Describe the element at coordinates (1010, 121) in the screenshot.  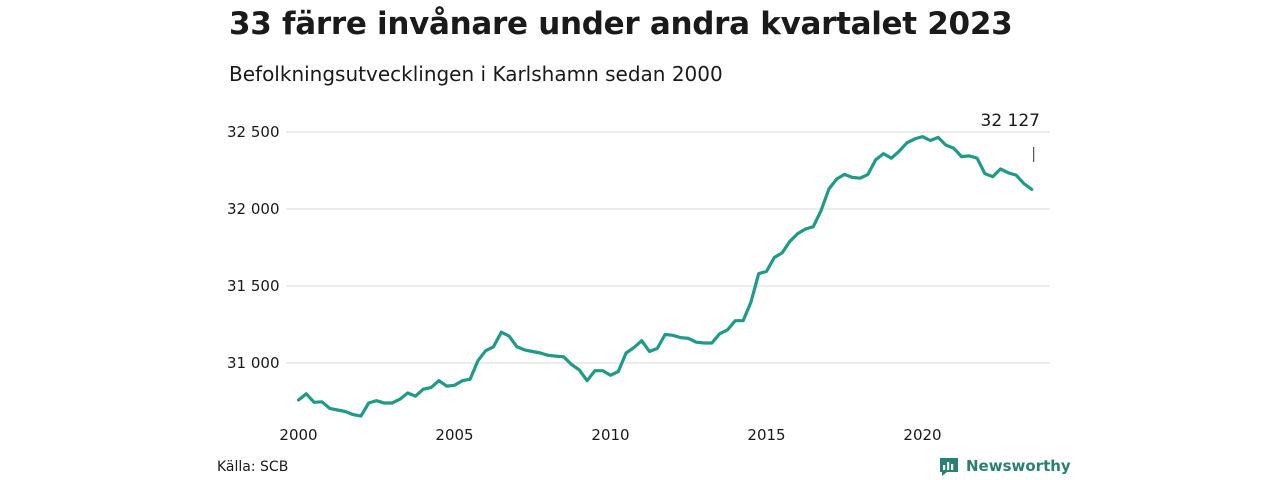
I see `annotation-label: 32 127` at that location.